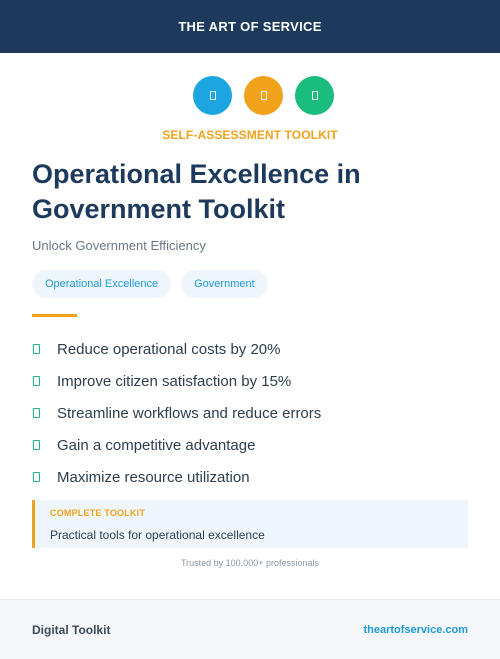 Image resolution: width=500 pixels, height=659 pixels. I want to click on feature-item: Maximize resource utilization, so click(176, 477).